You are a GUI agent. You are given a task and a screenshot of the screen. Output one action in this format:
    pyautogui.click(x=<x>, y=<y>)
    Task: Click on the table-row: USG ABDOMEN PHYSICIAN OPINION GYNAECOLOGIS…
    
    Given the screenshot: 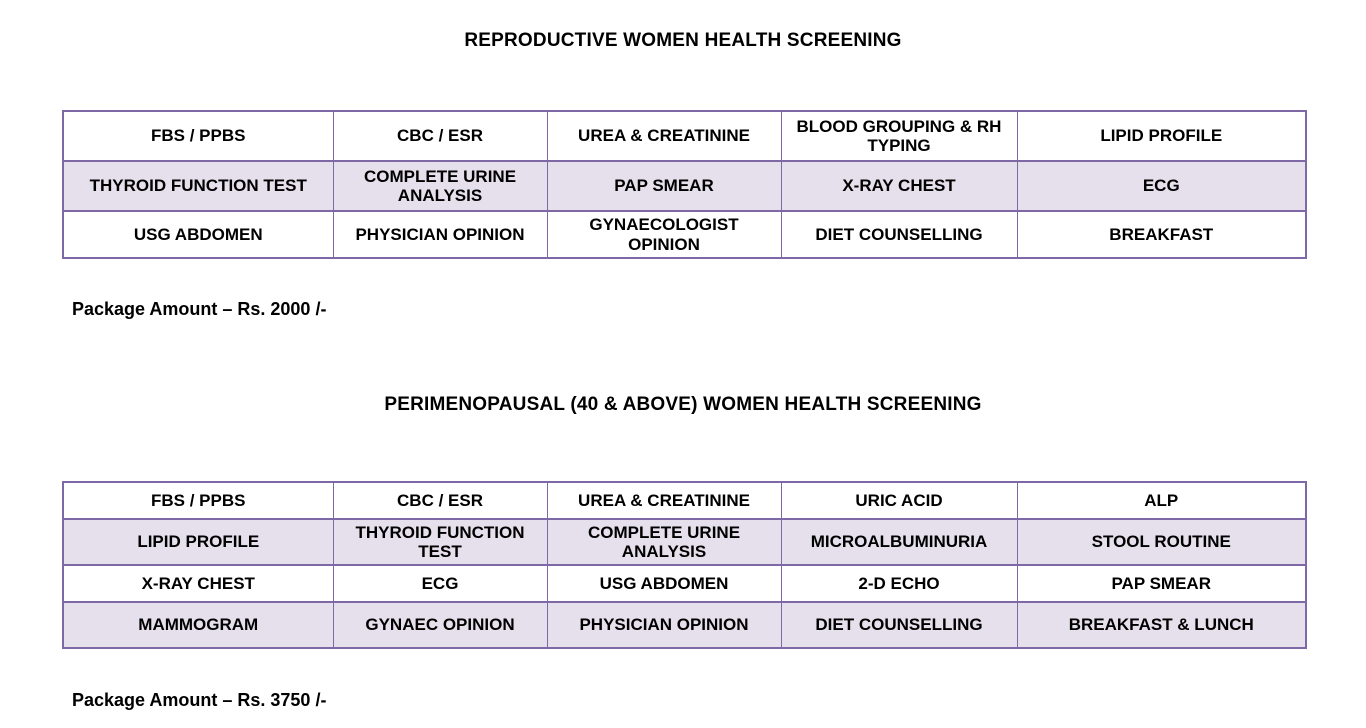 What is the action you would take?
    pyautogui.click(x=684, y=234)
    